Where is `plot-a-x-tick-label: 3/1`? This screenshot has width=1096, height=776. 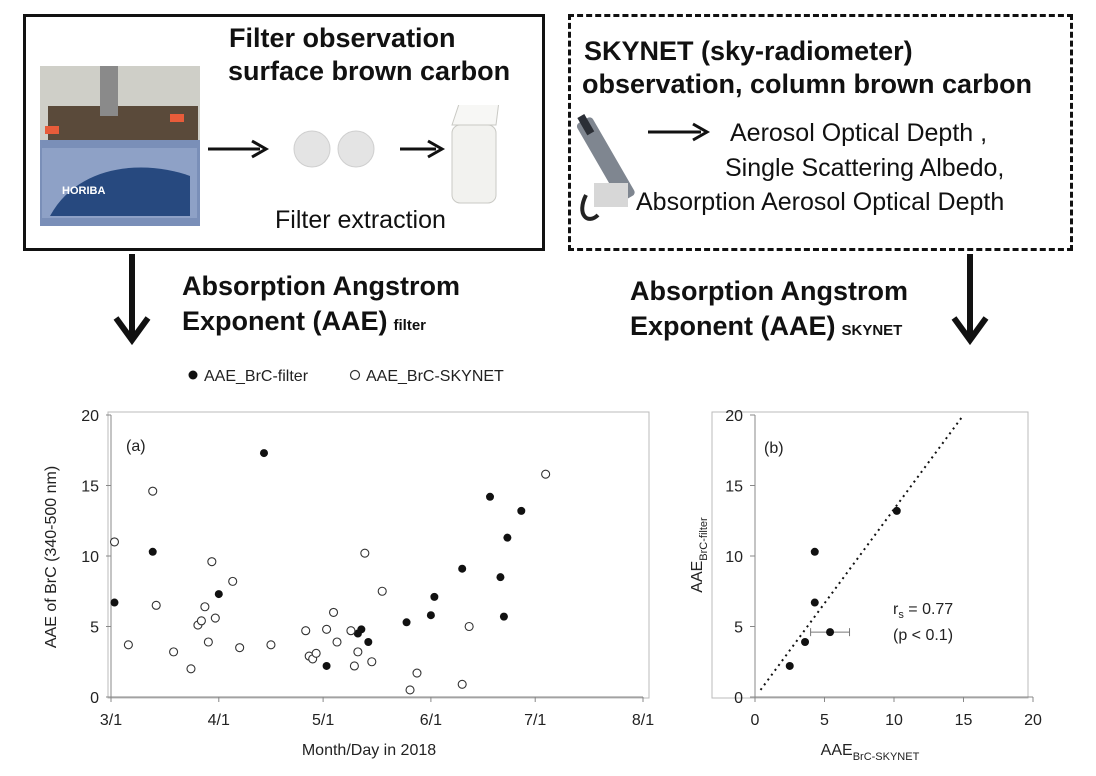
plot-a-x-tick-label: 3/1 is located at coordinates (111, 720).